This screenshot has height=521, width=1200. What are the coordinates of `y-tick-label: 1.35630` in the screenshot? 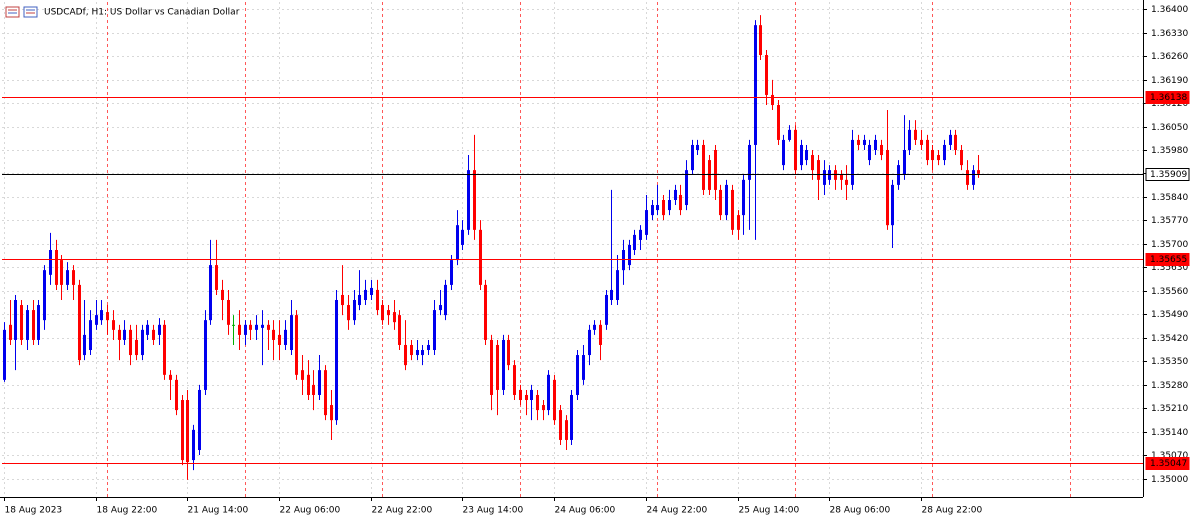 It's located at (1169, 268).